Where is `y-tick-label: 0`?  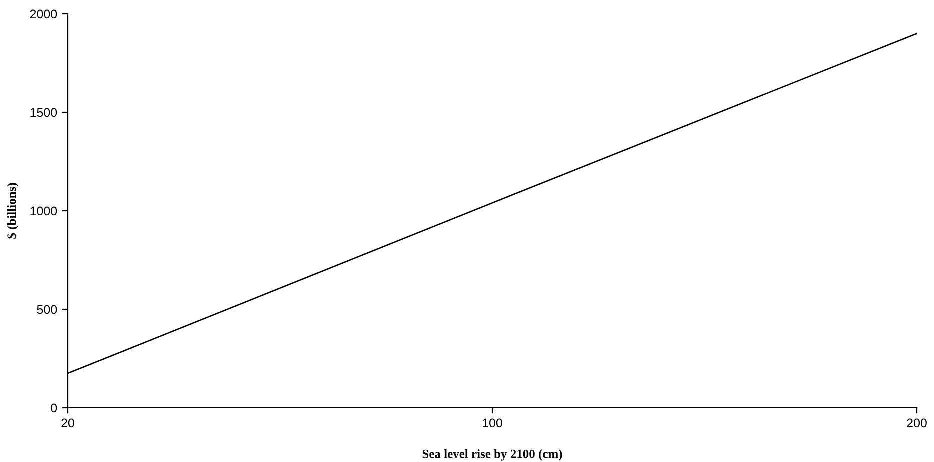 y-tick-label: 0 is located at coordinates (54, 408).